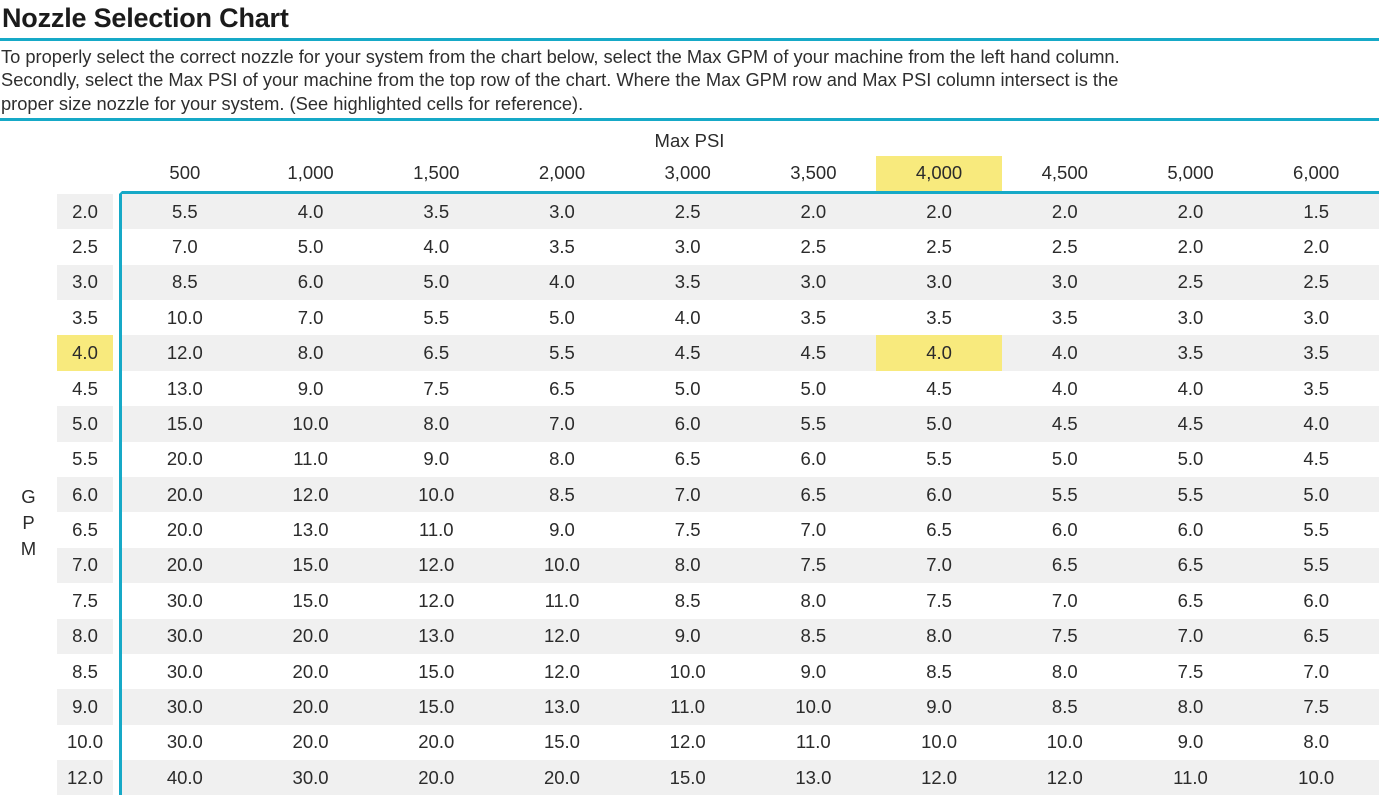 The image size is (1379, 795). I want to click on table-row: 9.0 30.0 20.0 15.0 13.0 11.0 10.0 9.0 8.5 8.0 7.5, so click(689, 707).